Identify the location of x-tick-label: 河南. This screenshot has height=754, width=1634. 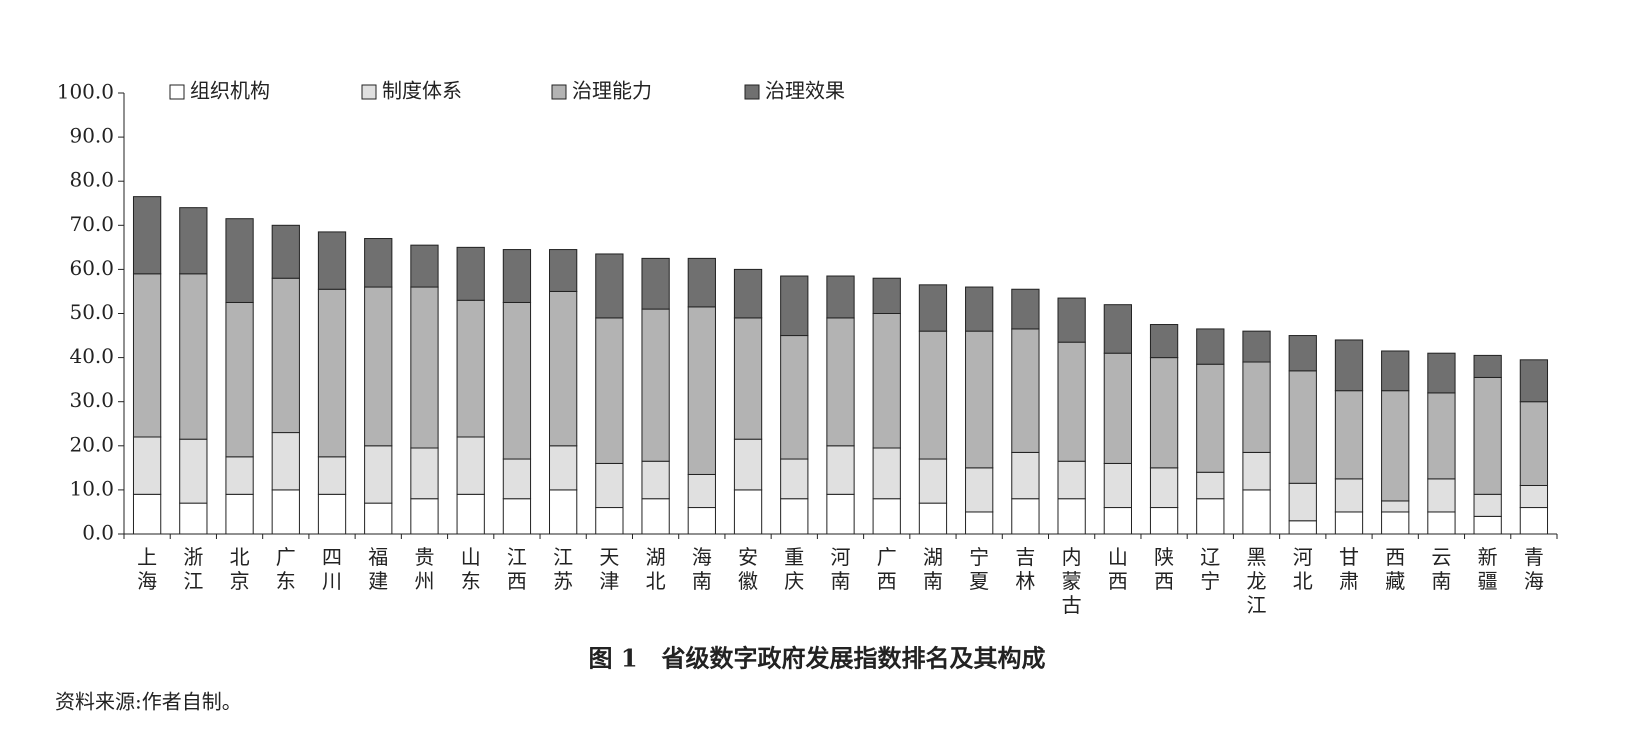
(841, 569).